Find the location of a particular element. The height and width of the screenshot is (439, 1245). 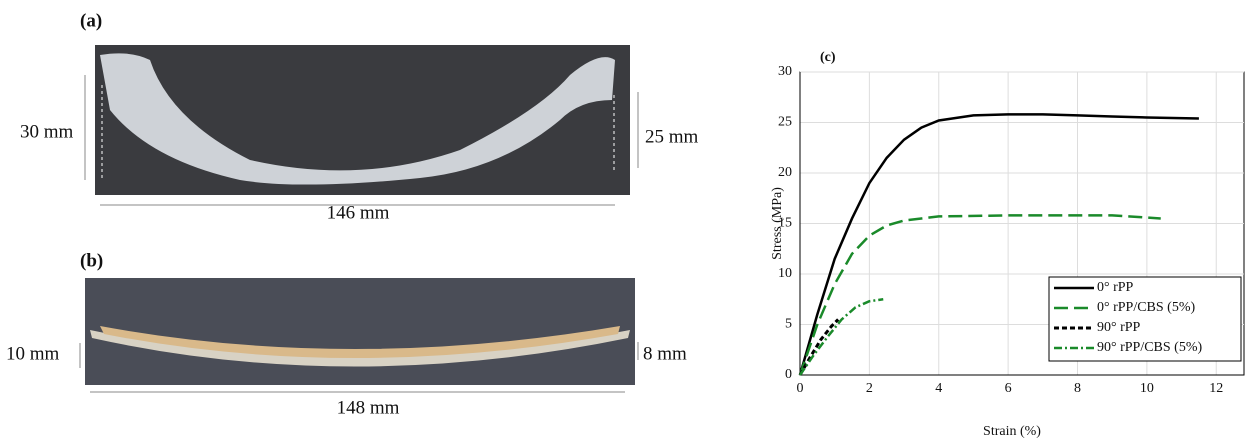

specimen-b is located at coordinates (360, 342).